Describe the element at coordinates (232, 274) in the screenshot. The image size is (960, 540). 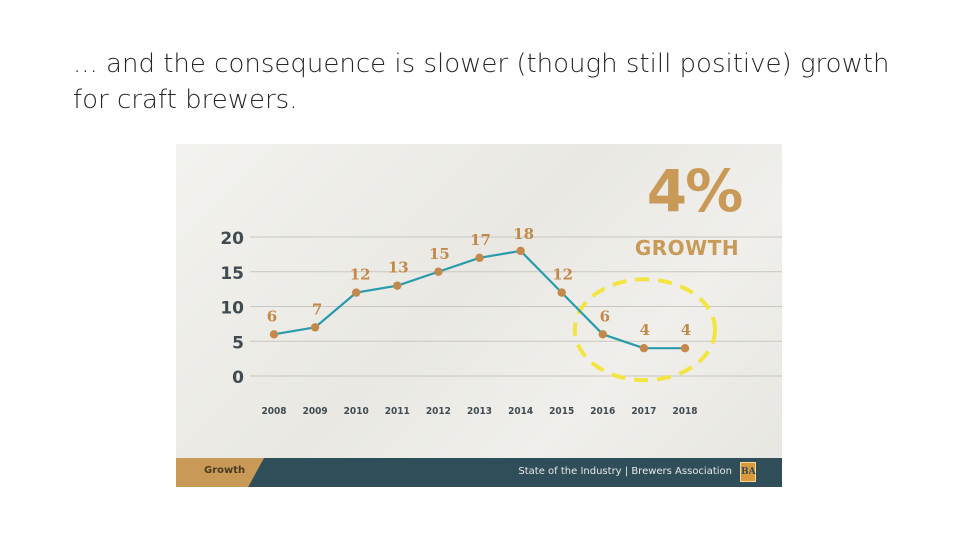
I see `y-tick-label: 15` at that location.